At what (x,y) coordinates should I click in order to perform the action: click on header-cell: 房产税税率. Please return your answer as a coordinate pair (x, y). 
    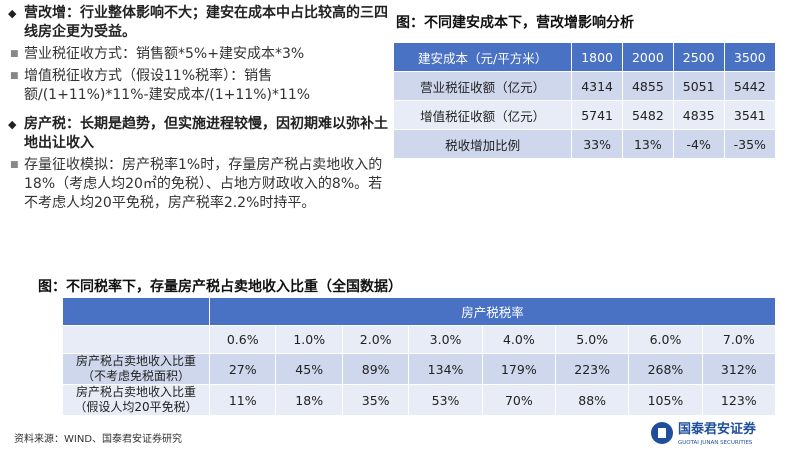
    Looking at the image, I should click on (492, 311).